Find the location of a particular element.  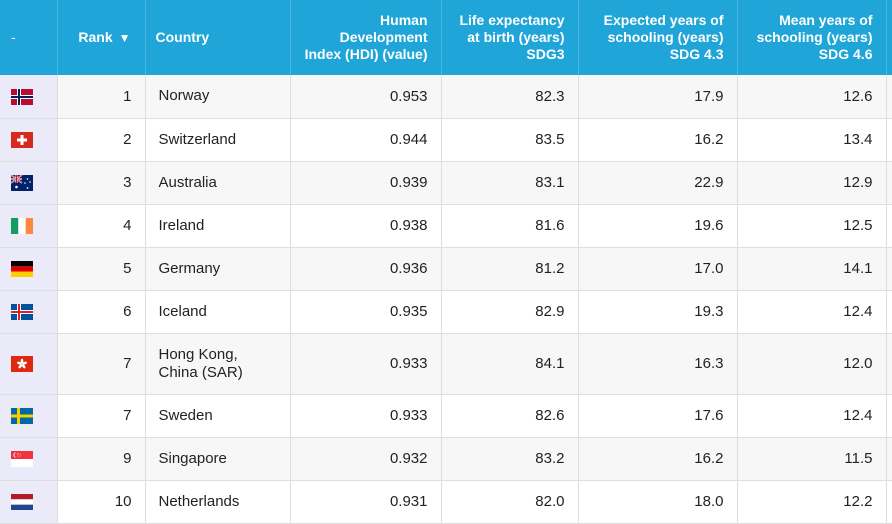

flag-column-header: - is located at coordinates (29, 37).